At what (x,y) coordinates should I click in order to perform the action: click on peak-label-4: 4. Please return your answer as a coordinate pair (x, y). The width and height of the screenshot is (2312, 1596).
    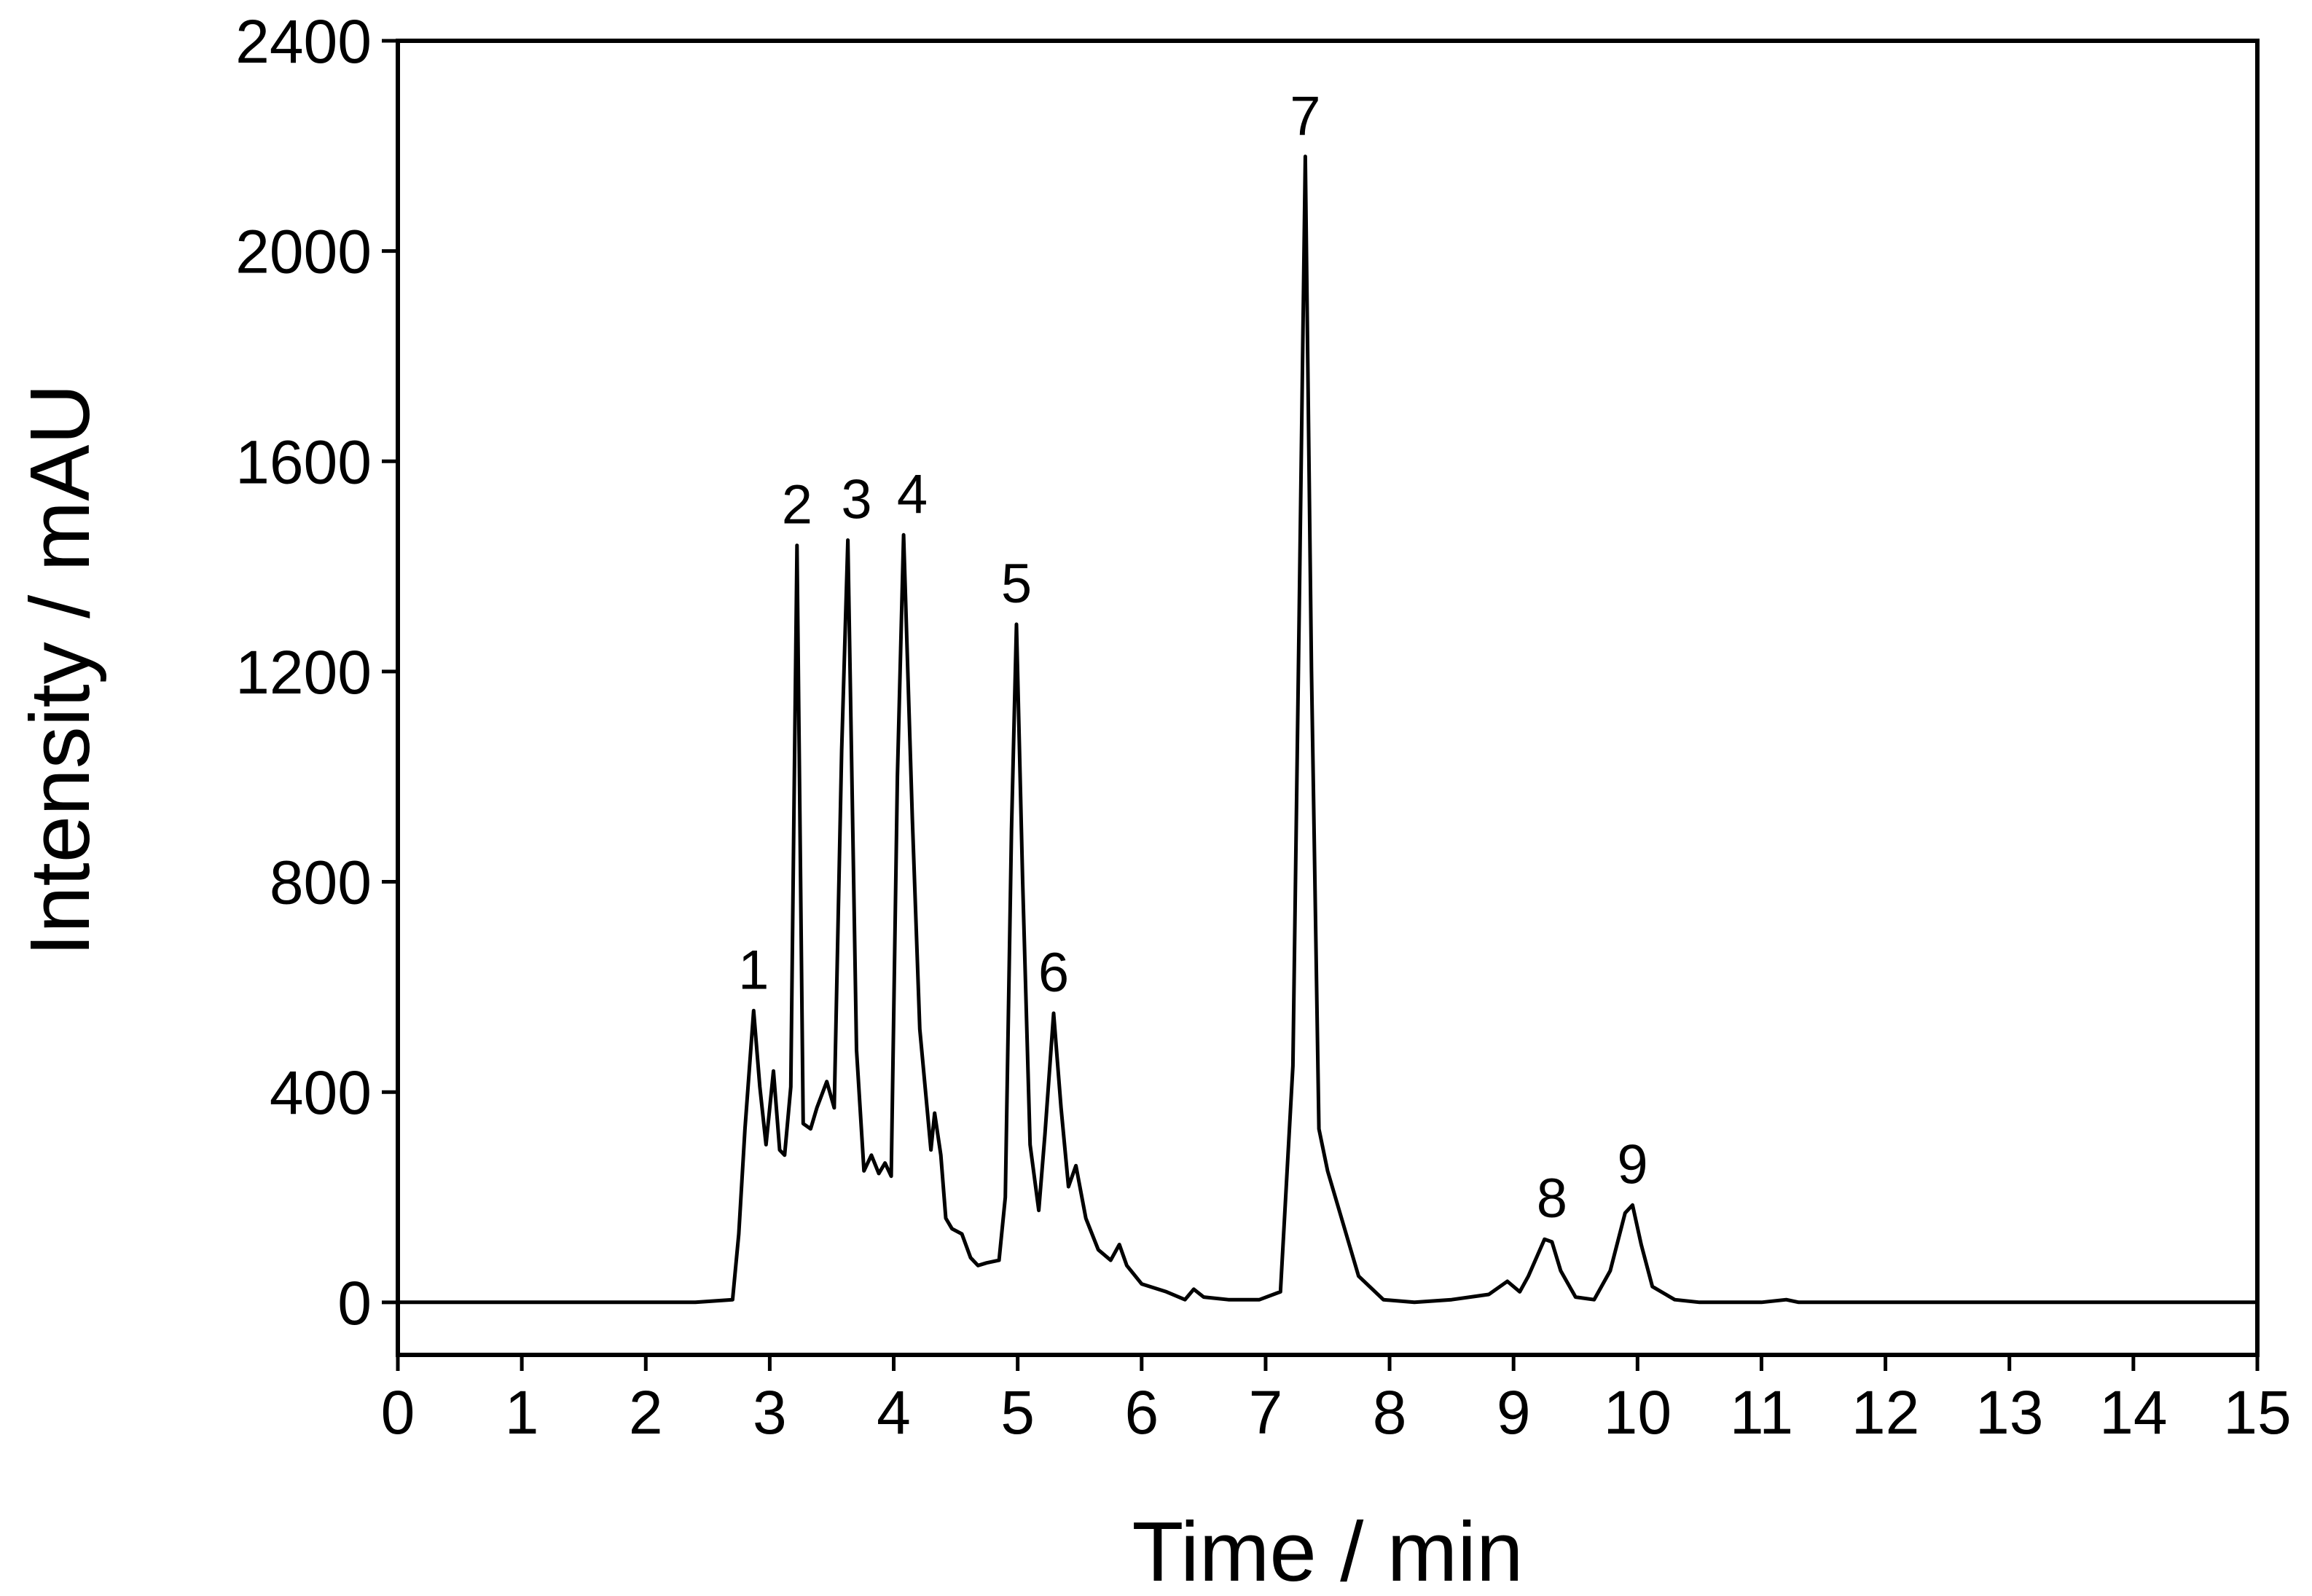
    Looking at the image, I should click on (912, 494).